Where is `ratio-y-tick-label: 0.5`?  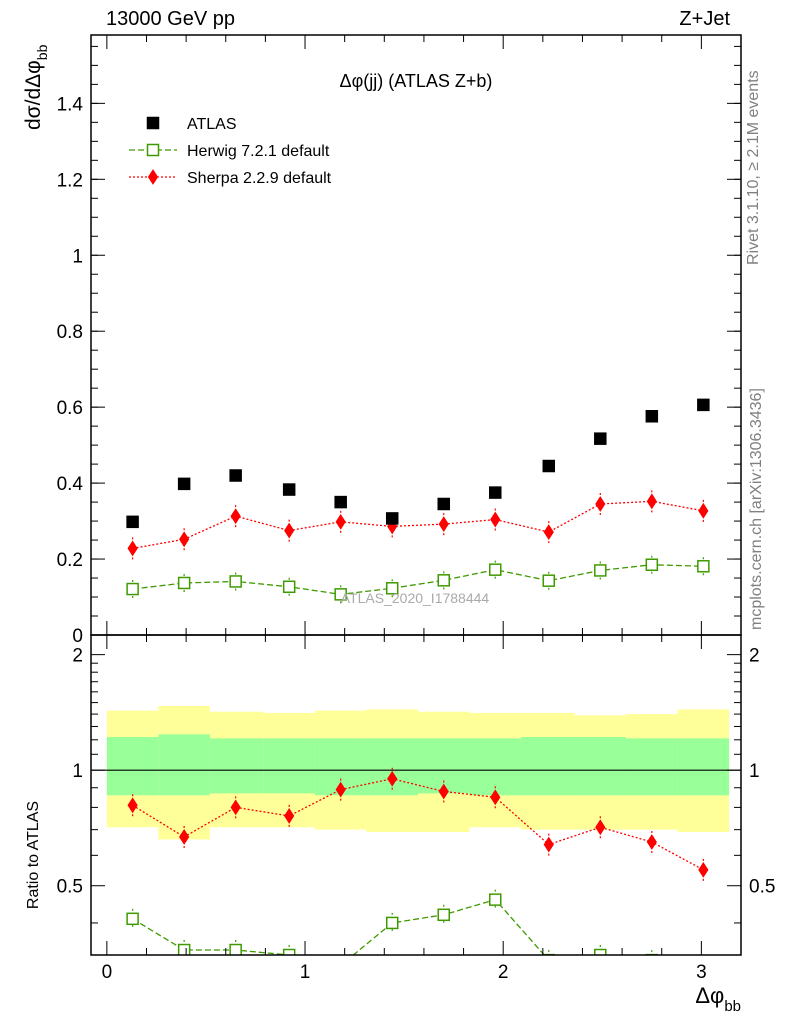 ratio-y-tick-label: 0.5 is located at coordinates (70, 887).